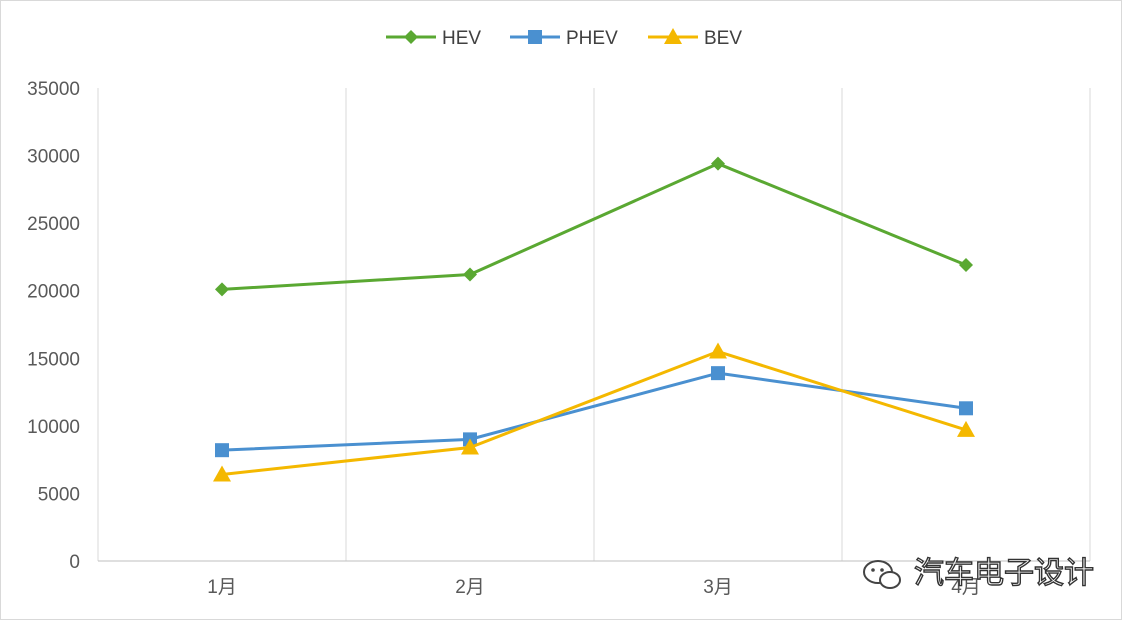  Describe the element at coordinates (53, 224) in the screenshot. I see `y-tick-label: 25000` at that location.